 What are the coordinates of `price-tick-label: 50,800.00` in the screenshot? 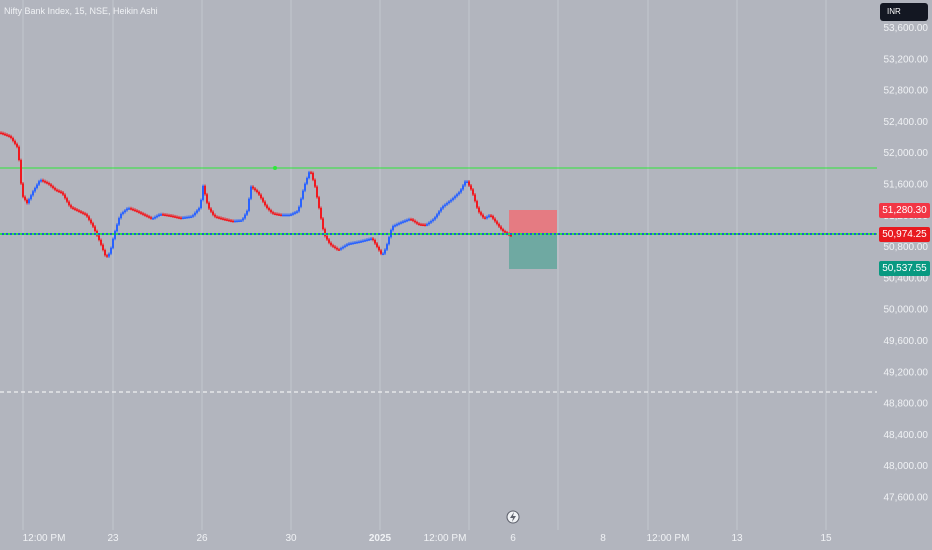 It's located at (906, 247).